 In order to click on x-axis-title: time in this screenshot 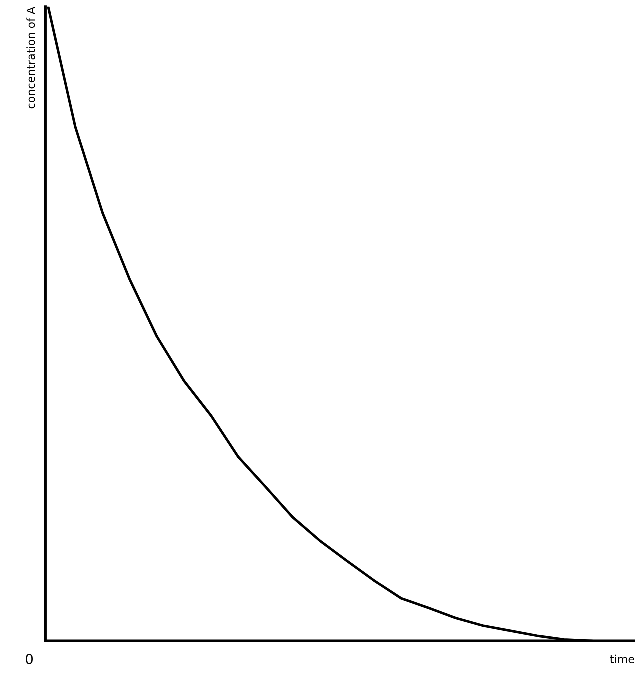, I will do `click(622, 659)`.